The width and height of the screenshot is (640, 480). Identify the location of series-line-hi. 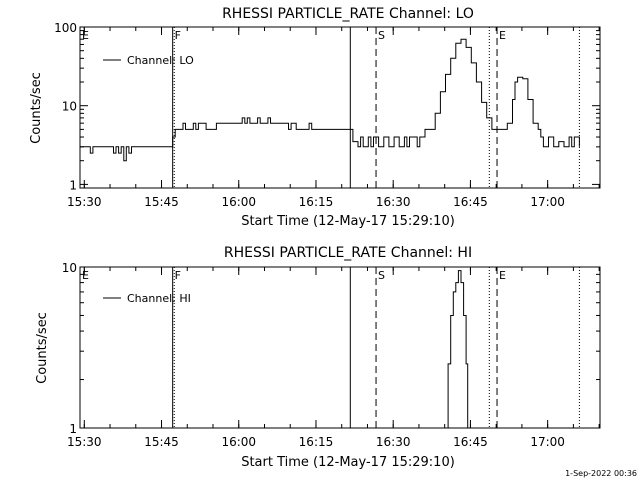
(457, 349).